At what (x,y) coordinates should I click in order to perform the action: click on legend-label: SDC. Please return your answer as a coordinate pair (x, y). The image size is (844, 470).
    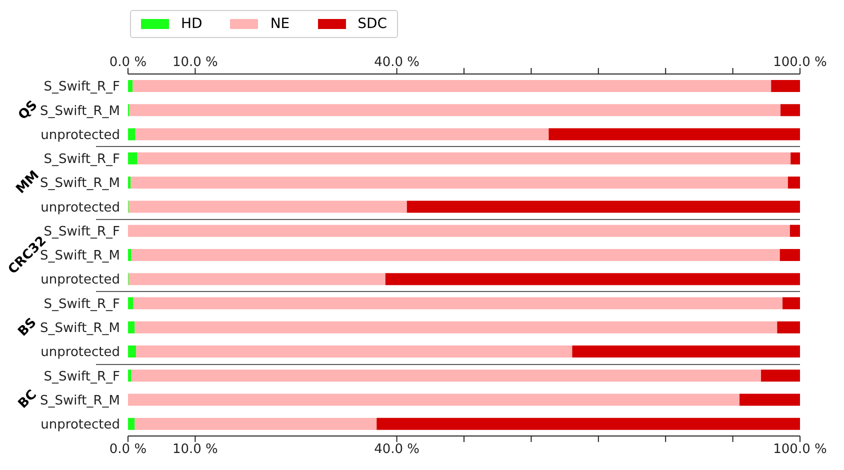
    Looking at the image, I should click on (373, 24).